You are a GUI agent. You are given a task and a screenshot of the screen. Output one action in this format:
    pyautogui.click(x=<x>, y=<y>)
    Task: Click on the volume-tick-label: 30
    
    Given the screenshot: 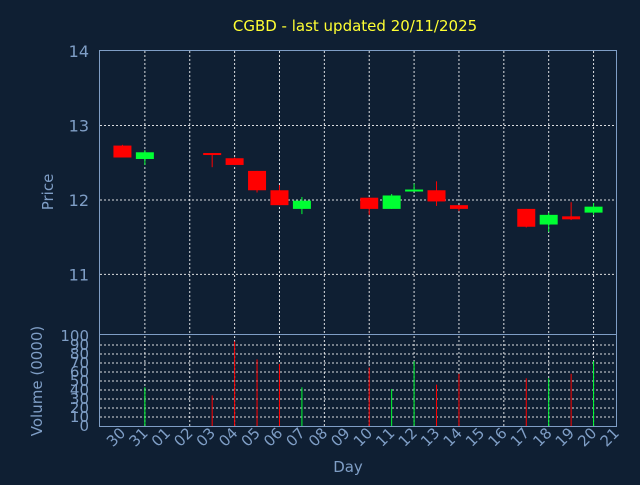 What is the action you would take?
    pyautogui.click(x=79, y=399)
    